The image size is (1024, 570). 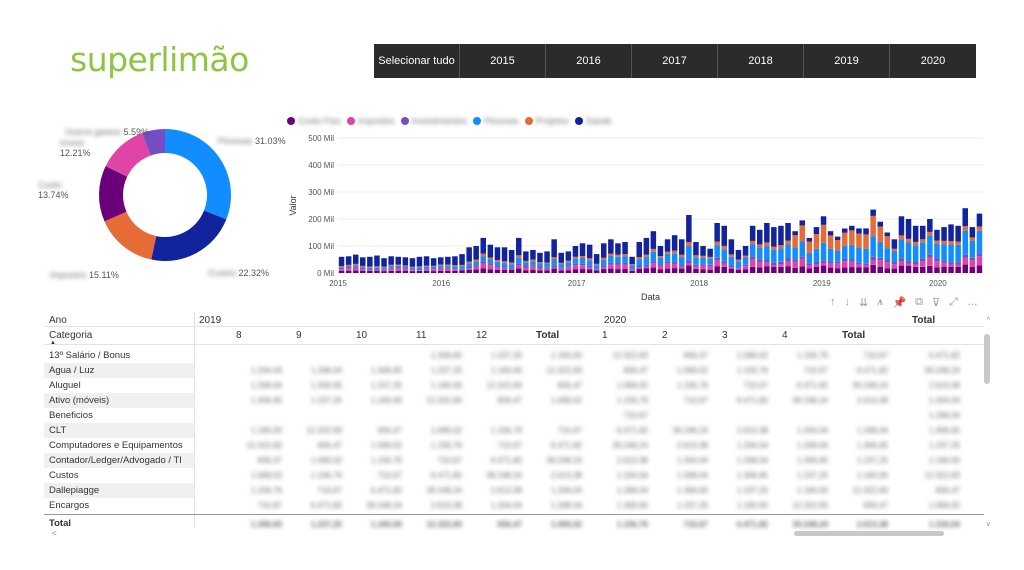 I want to click on legend-item: Pessoas, so click(x=496, y=121).